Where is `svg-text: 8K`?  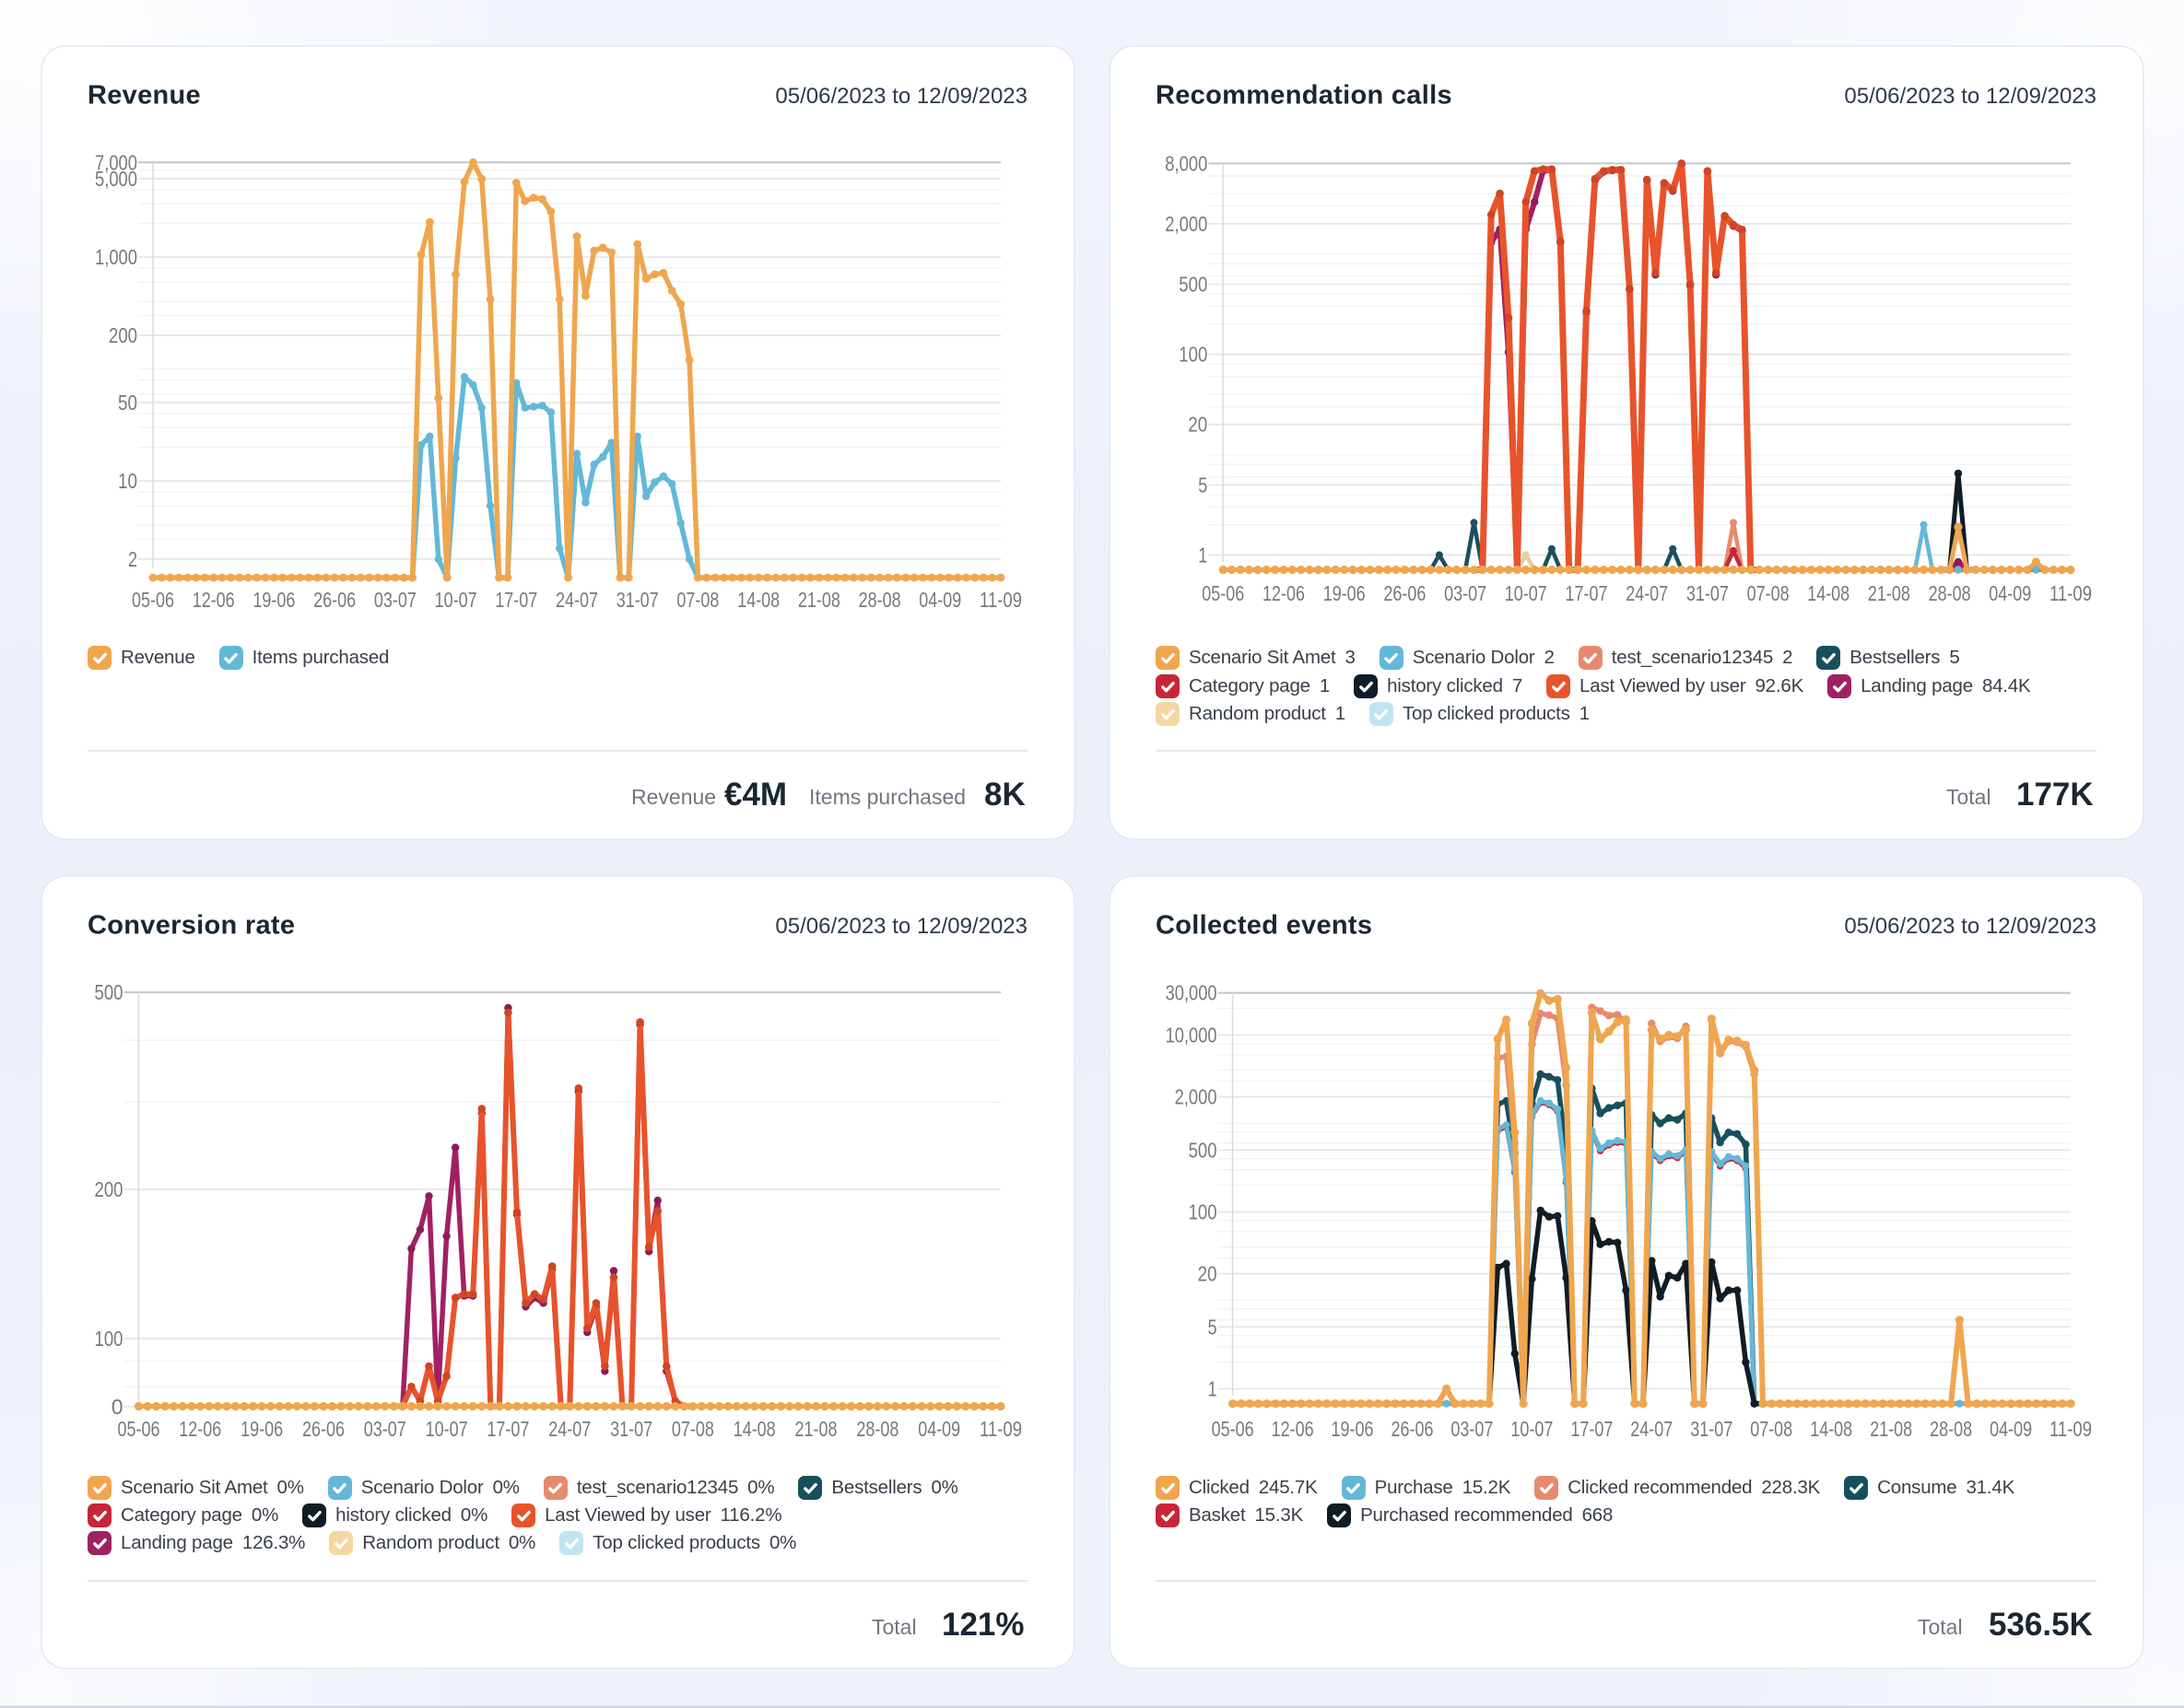 svg-text: 8K is located at coordinates (1005, 795).